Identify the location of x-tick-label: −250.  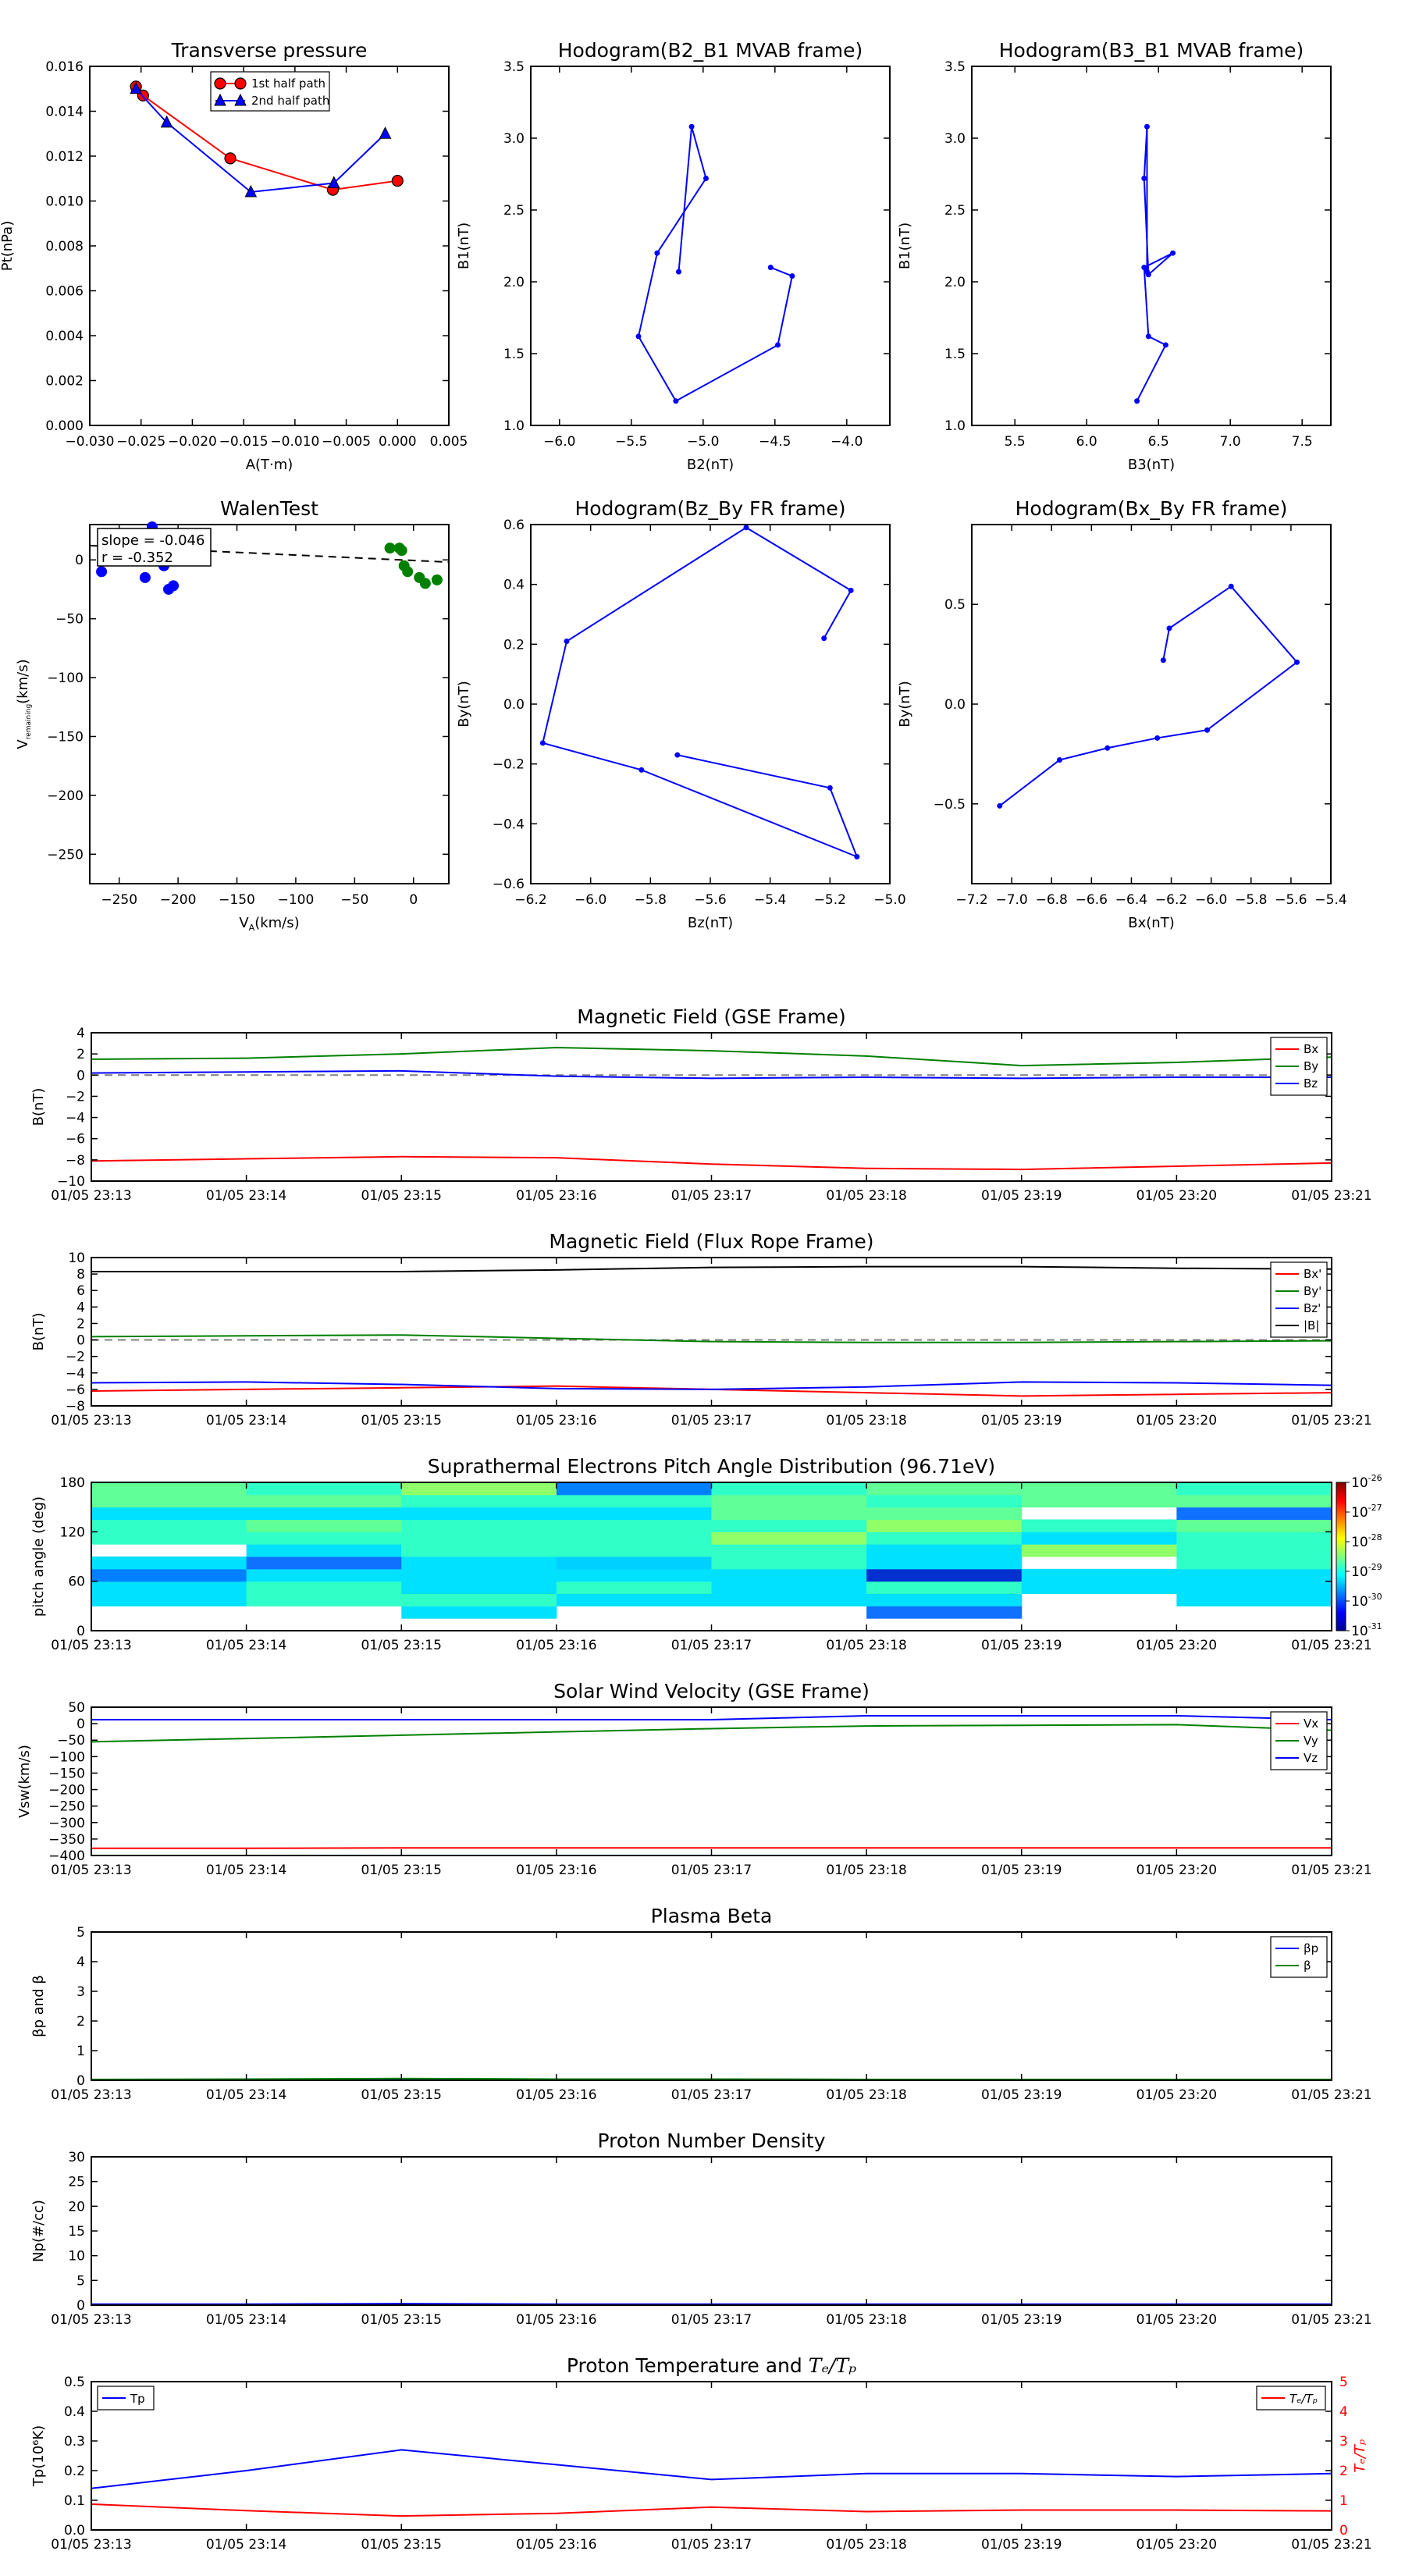
(119, 900).